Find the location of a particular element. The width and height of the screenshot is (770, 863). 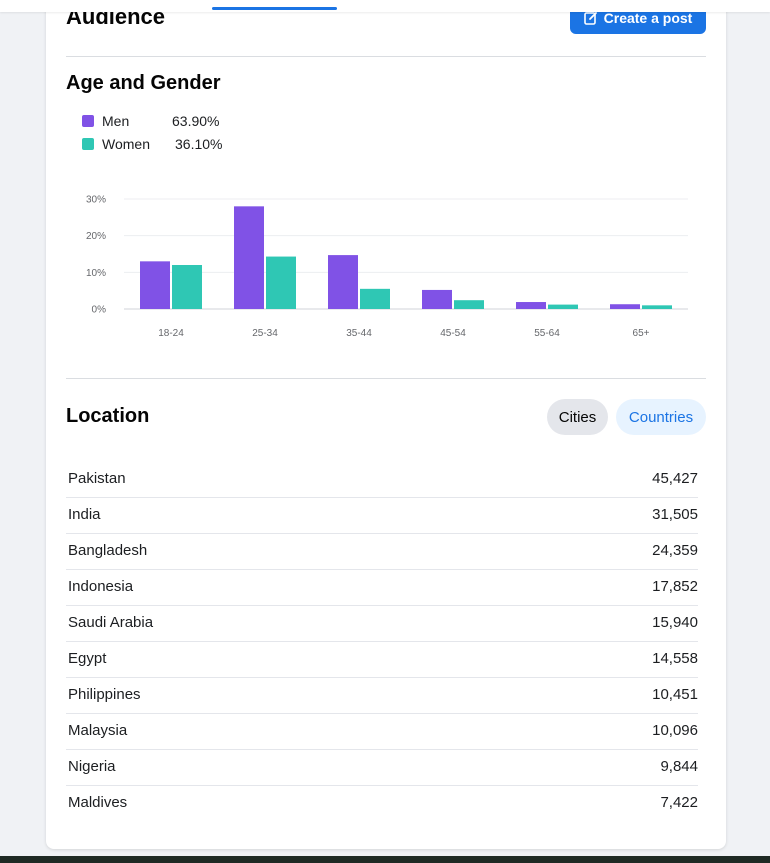

x-tick-label: 35-44 is located at coordinates (359, 333).